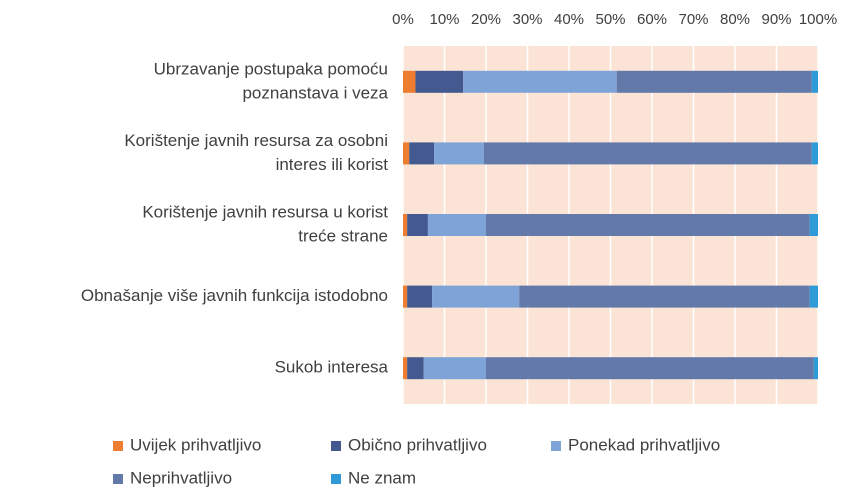  What do you see at coordinates (644, 444) in the screenshot?
I see `legend-label: Ponekad prihvatljivo` at bounding box center [644, 444].